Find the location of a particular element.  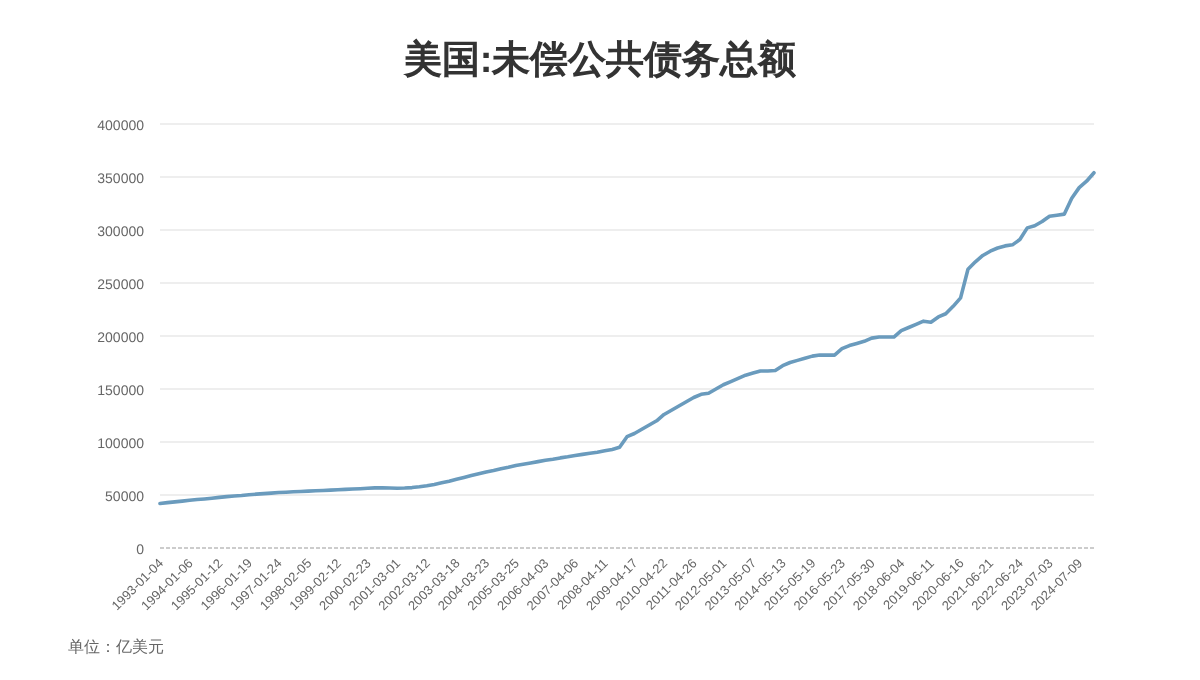

text: 单位：亿美元 is located at coordinates (116, 647).